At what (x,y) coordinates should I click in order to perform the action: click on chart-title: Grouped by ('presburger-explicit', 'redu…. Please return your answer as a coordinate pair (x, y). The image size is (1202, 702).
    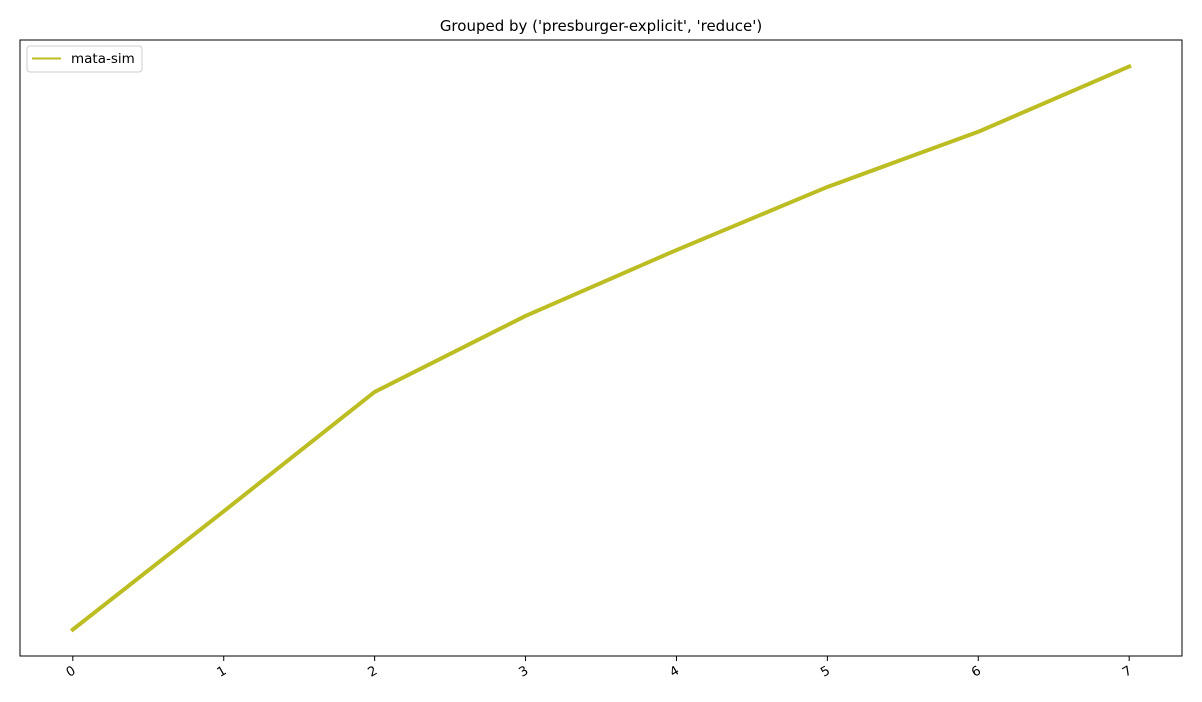
    Looking at the image, I should click on (601, 26).